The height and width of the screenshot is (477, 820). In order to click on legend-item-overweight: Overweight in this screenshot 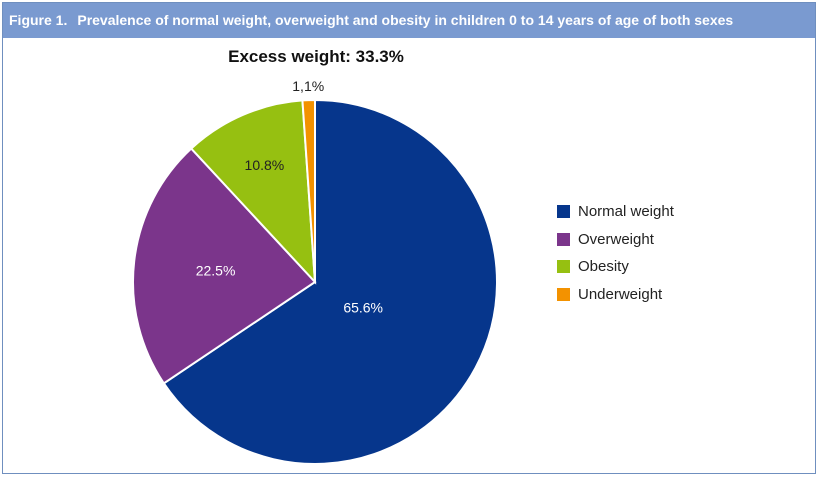, I will do `click(615, 240)`.